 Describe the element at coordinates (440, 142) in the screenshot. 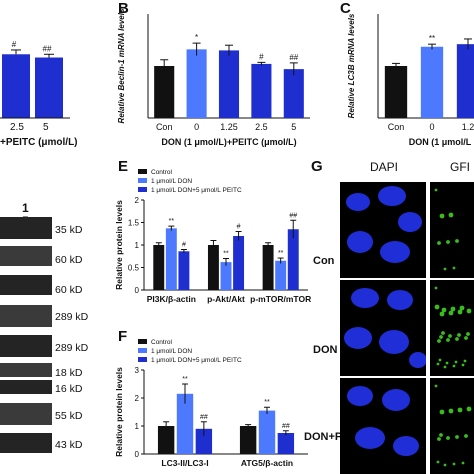

I see `x-axis-label: DON (1 μmol/L` at that location.